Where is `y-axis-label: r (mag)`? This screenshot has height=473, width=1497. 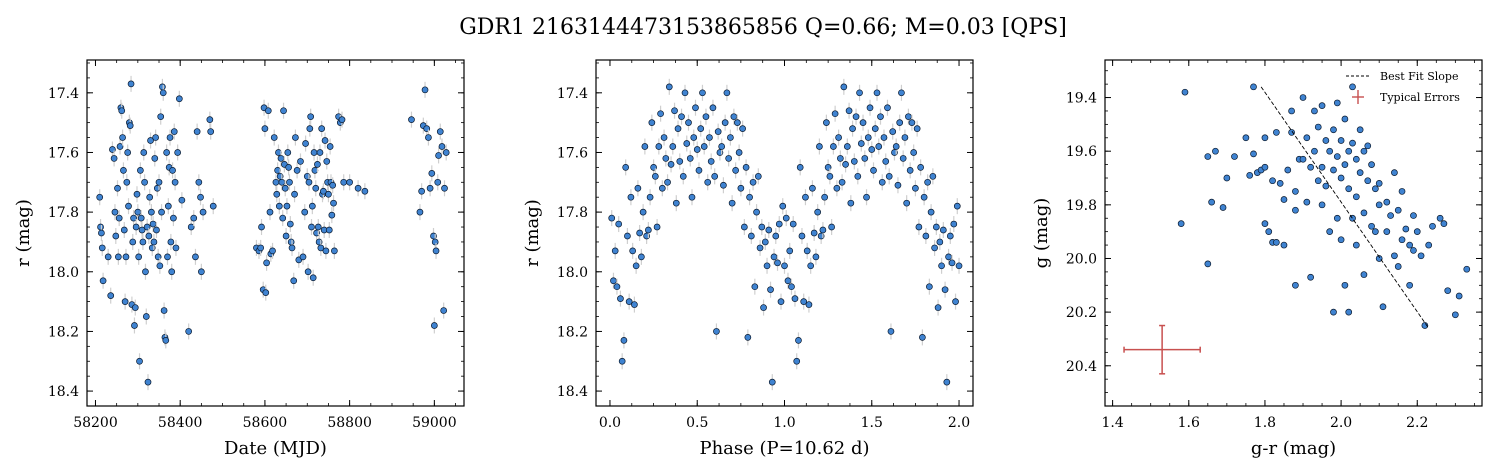
y-axis-label: r (mag) is located at coordinates (532, 233).